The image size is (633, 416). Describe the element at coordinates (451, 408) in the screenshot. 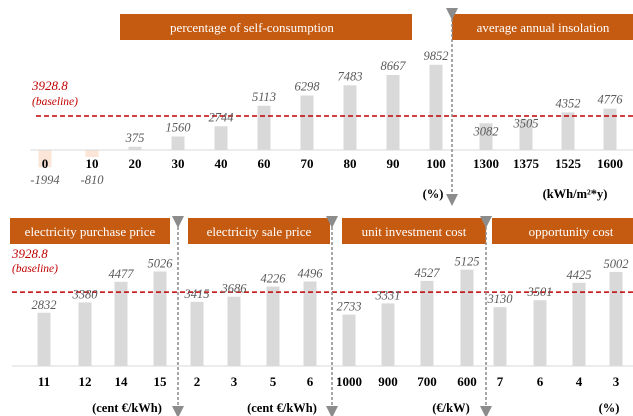

I see `unit-label: (€/kW)` at that location.